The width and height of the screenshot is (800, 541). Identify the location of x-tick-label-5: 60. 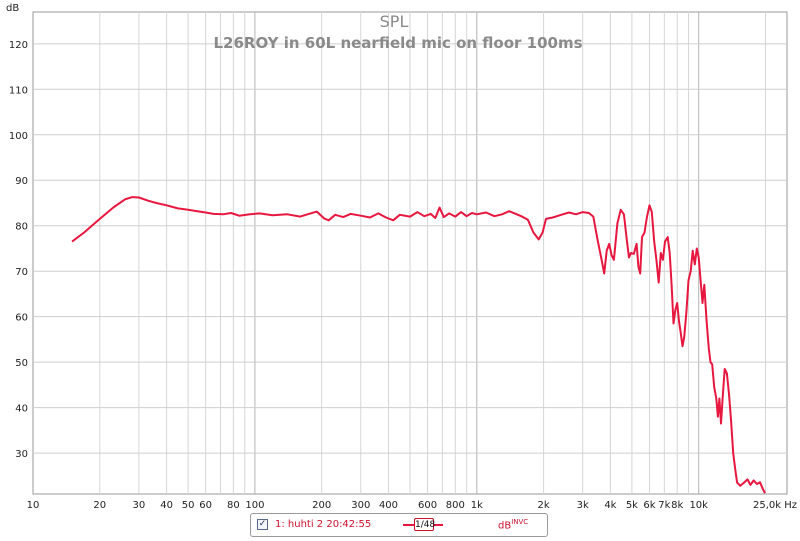
(205, 505).